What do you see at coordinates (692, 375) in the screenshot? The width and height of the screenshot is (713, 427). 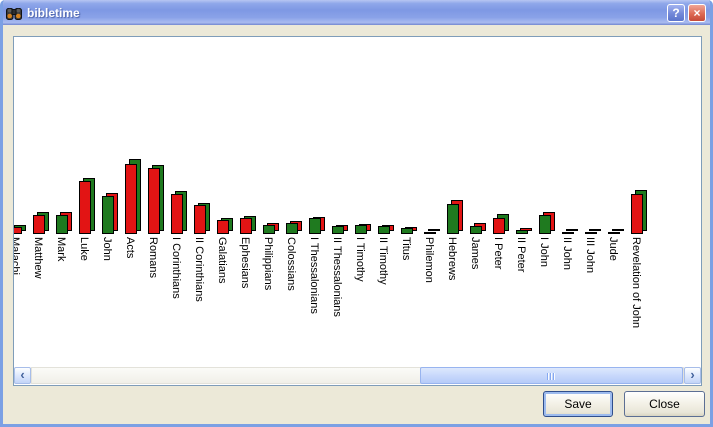 I see `scroll-right-arrow-icon: ›` at bounding box center [692, 375].